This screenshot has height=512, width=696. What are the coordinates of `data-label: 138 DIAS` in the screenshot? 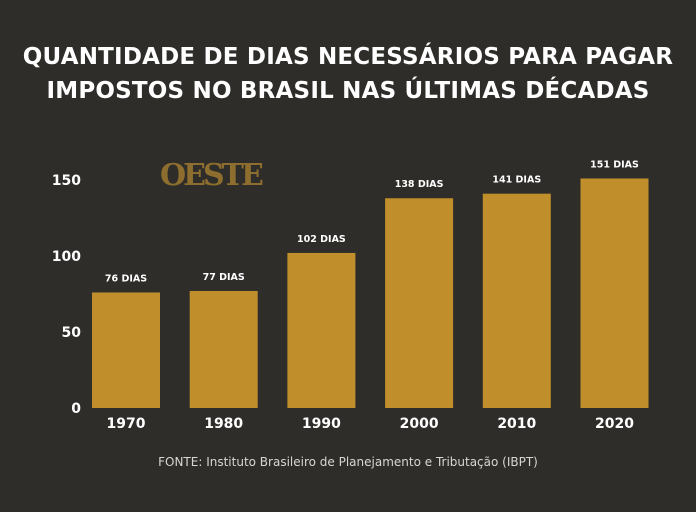 It's located at (419, 184).